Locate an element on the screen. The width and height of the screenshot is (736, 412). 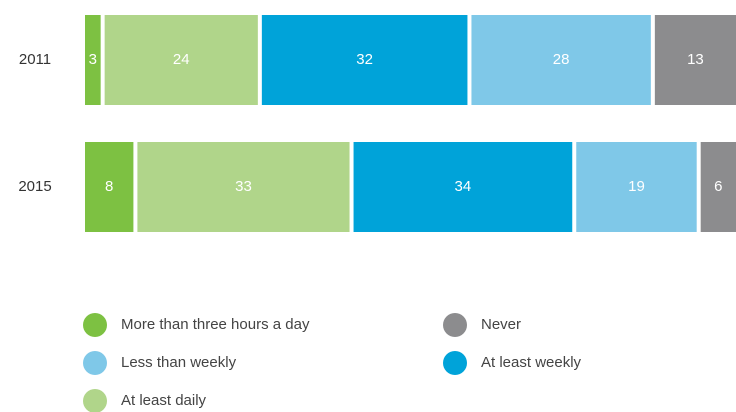
value-label: 33 is located at coordinates (243, 186).